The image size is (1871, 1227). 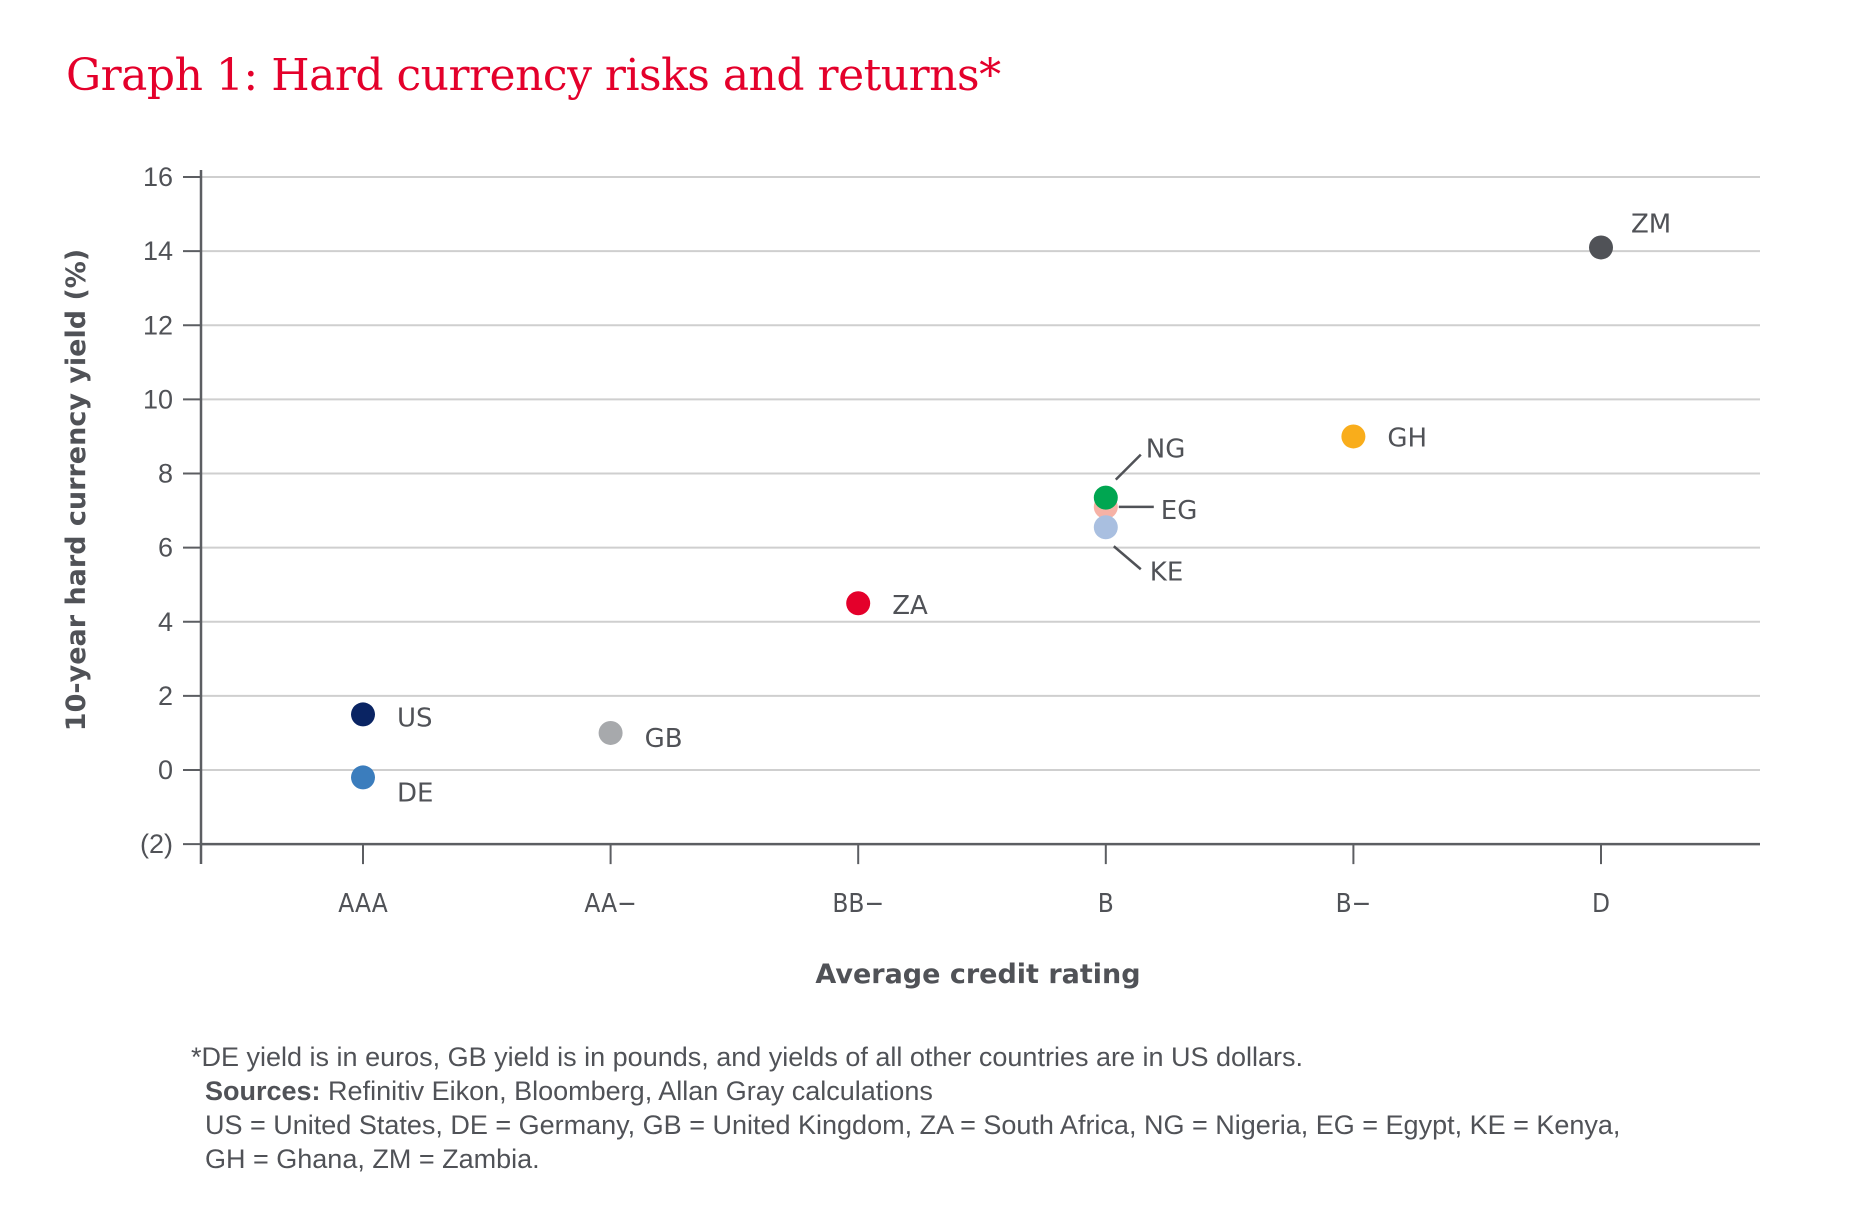 I want to click on x-axis-ticks: AAA AA− BB− B B− D, so click(x=974, y=881).